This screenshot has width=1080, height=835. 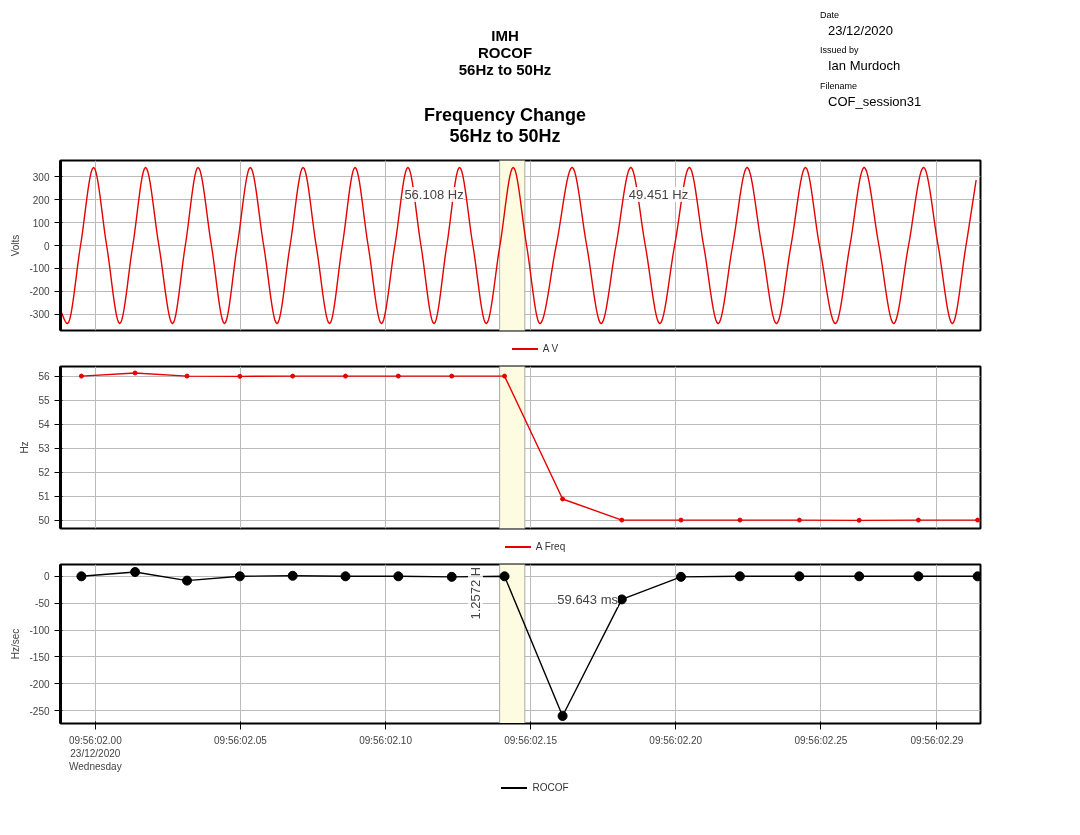 I want to click on text: COF_session31, so click(x=875, y=101).